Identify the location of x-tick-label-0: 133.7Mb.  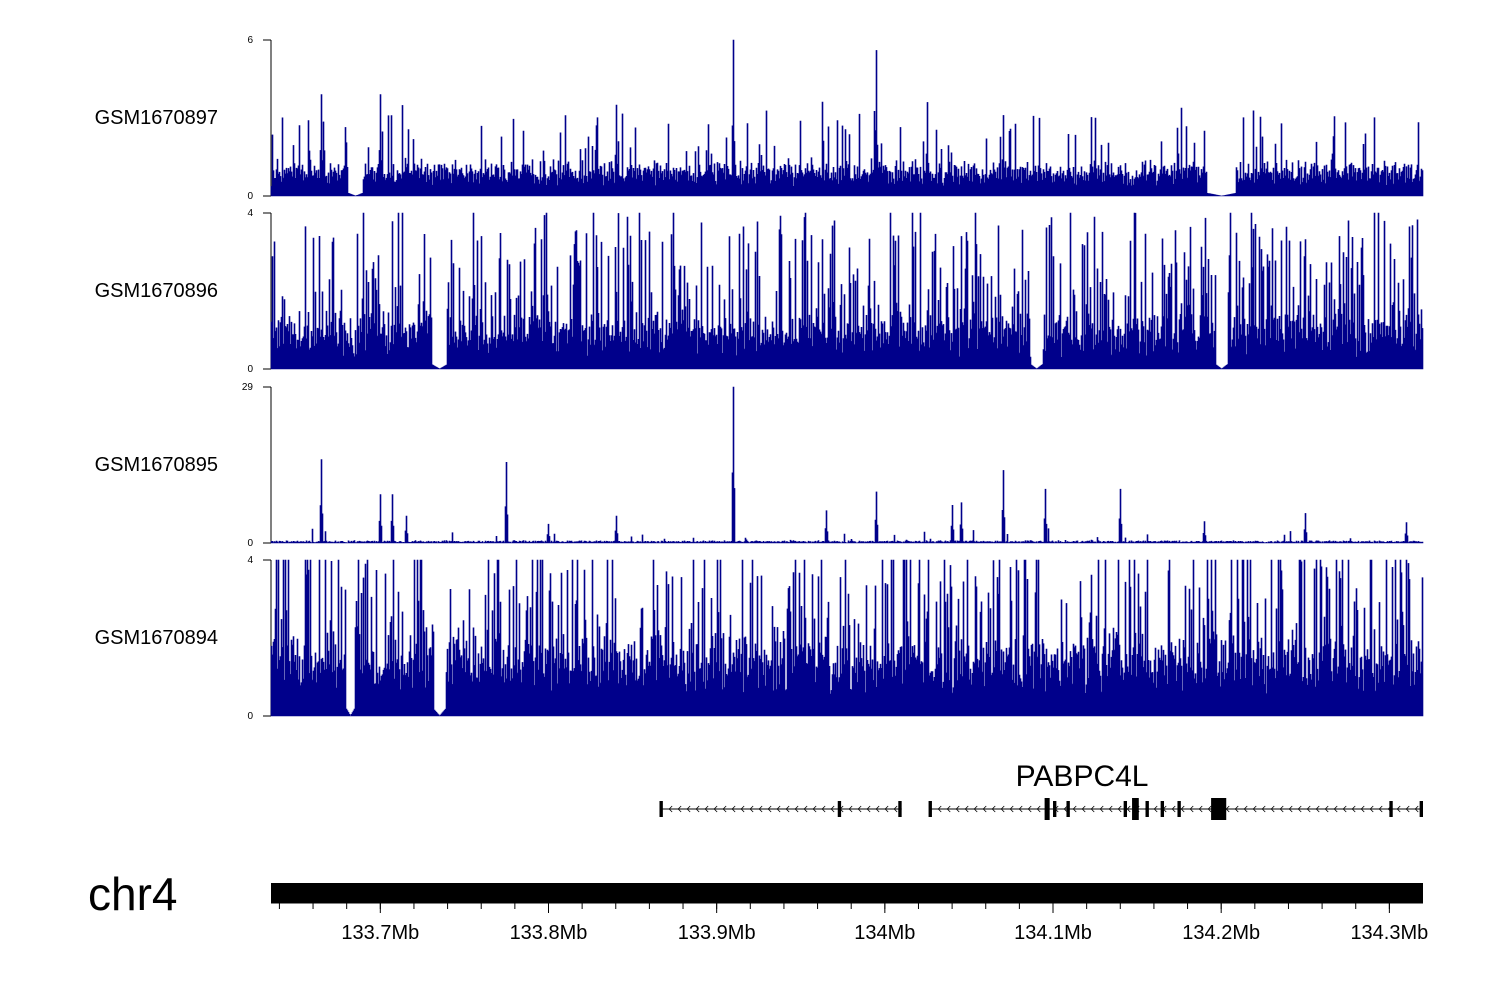
(380, 933).